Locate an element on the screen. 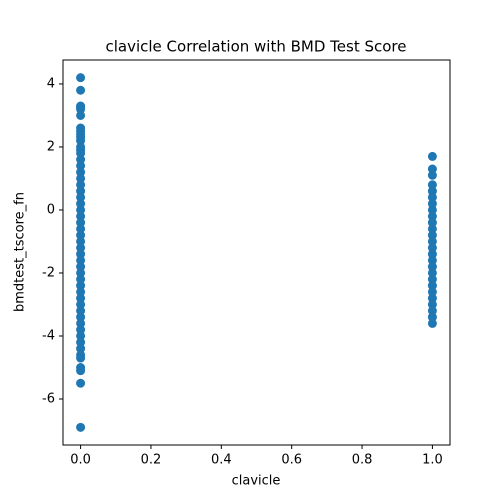 Image resolution: width=500 pixels, height=504 pixels. x-tick-label: 0.0 is located at coordinates (80, 460).